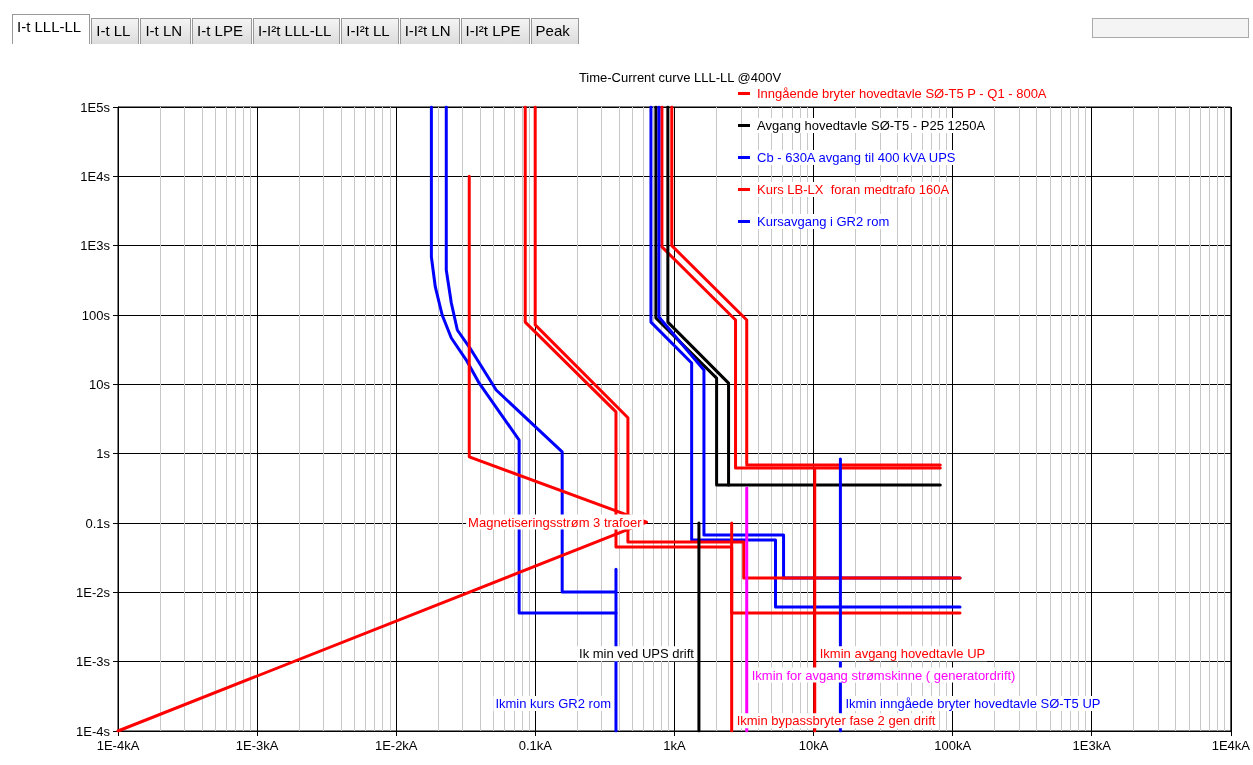  What do you see at coordinates (535, 745) in the screenshot?
I see `x-tick-label: 0.1kA` at bounding box center [535, 745].